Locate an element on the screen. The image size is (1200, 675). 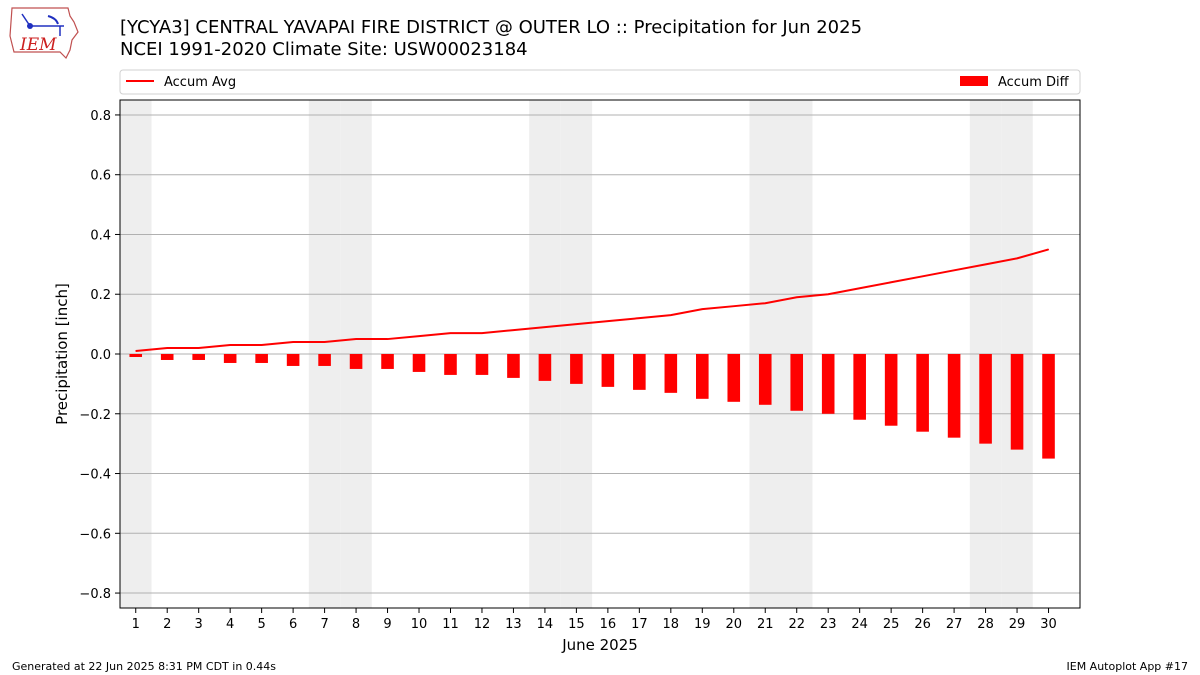
x-tick-label: 6 is located at coordinates (293, 624).